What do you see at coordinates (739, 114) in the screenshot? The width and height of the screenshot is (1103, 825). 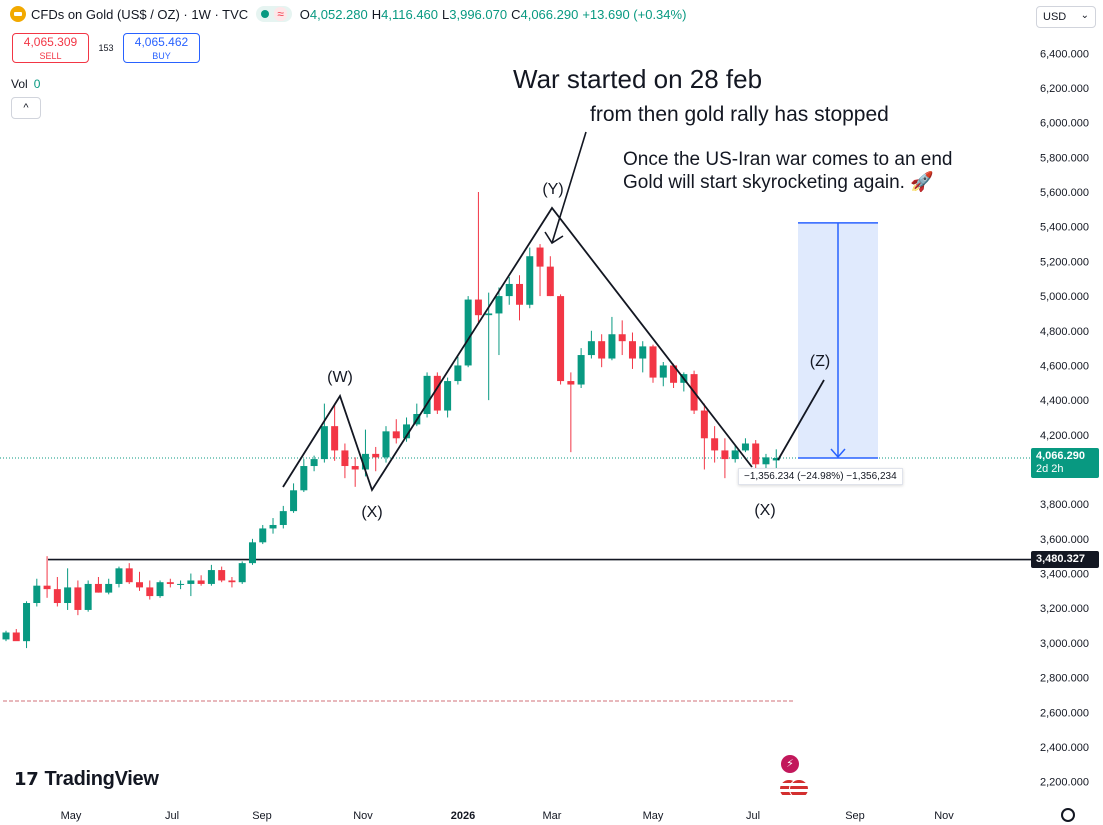 I see `rally-annotation: from then gold rally has stopped` at bounding box center [739, 114].